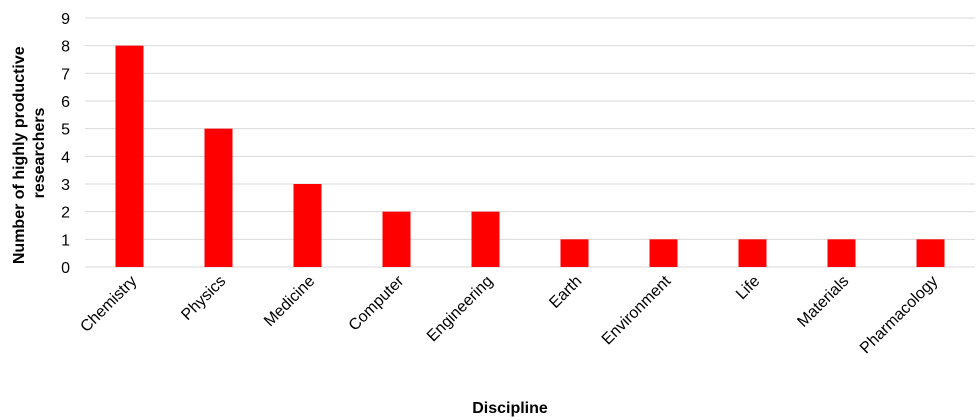  Describe the element at coordinates (65, 130) in the screenshot. I see `y-tick-label-5: 5` at that location.